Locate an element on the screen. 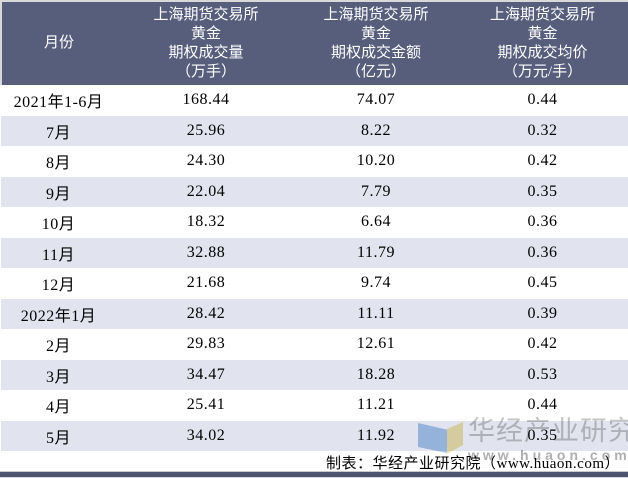  month-cell: 9月 is located at coordinates (58, 191).